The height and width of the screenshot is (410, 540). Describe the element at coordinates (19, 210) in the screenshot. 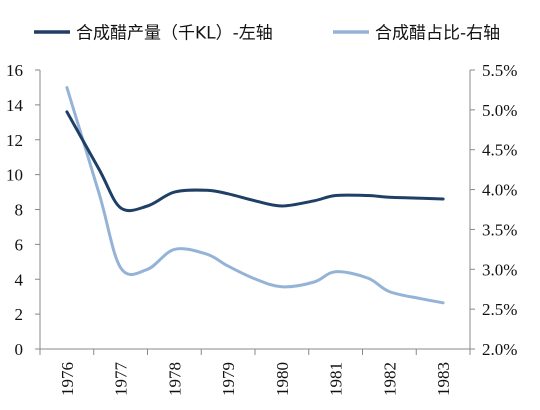

I see `left-y-tick-label: 8` at that location.